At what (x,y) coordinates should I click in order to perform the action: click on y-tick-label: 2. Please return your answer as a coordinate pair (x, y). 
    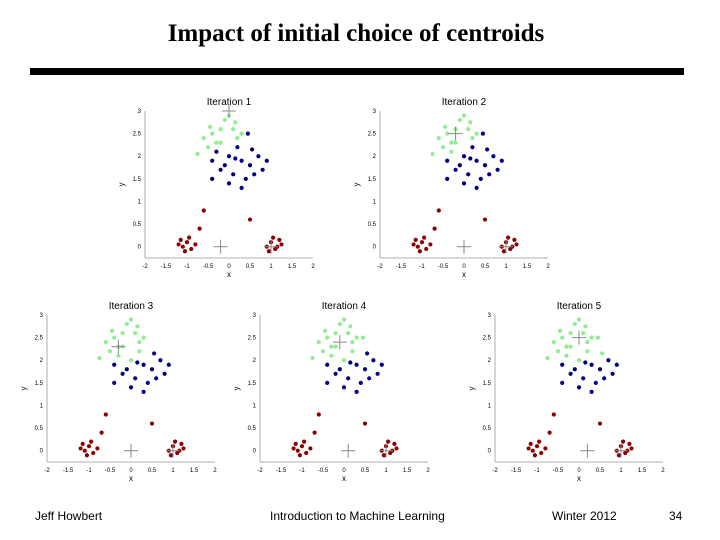
    Looking at the image, I should click on (255, 361).